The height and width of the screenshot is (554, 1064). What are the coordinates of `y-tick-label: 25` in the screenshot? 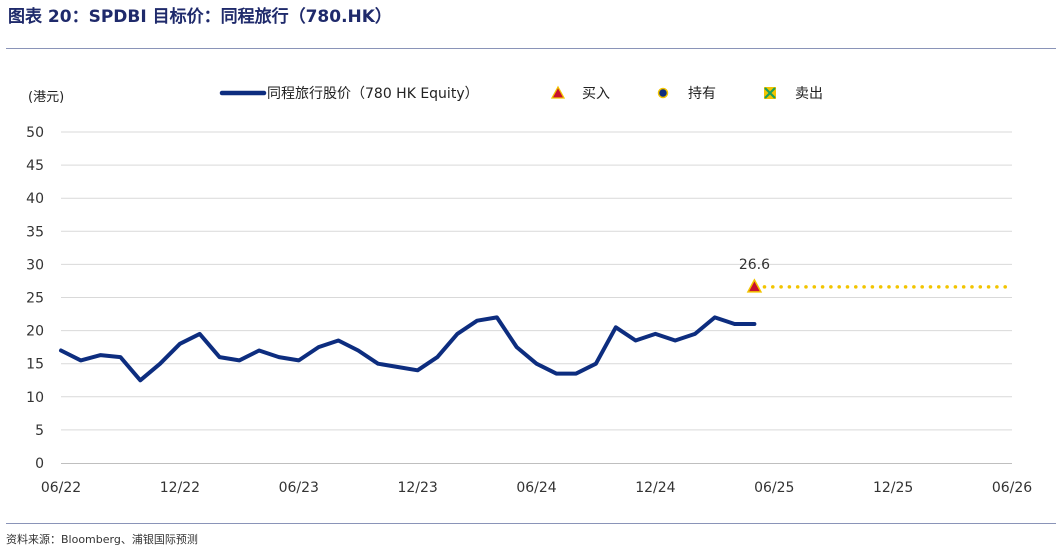 It's located at (35, 299).